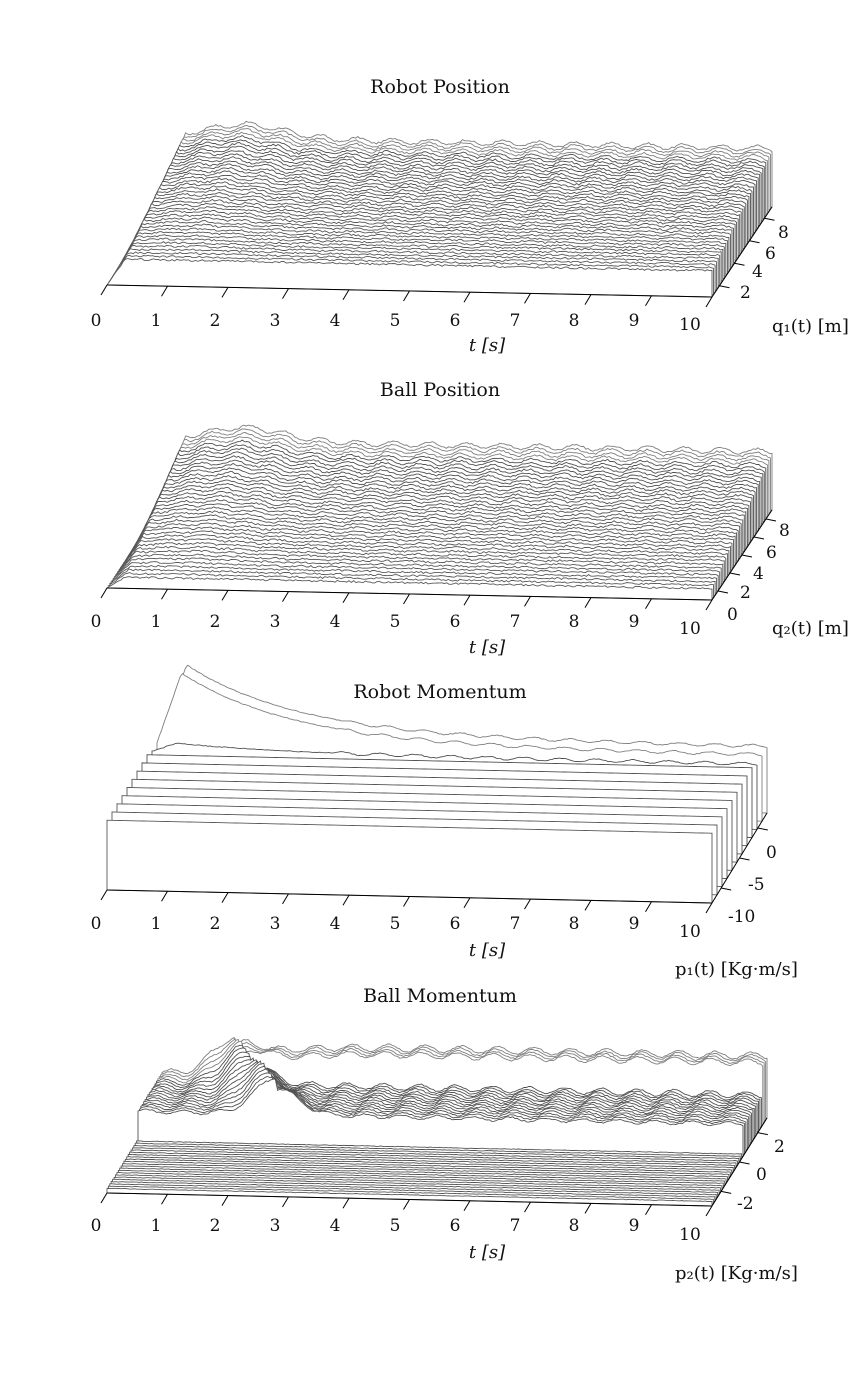  Describe the element at coordinates (742, 252) in the screenshot. I see `depth-axis-line` at that location.